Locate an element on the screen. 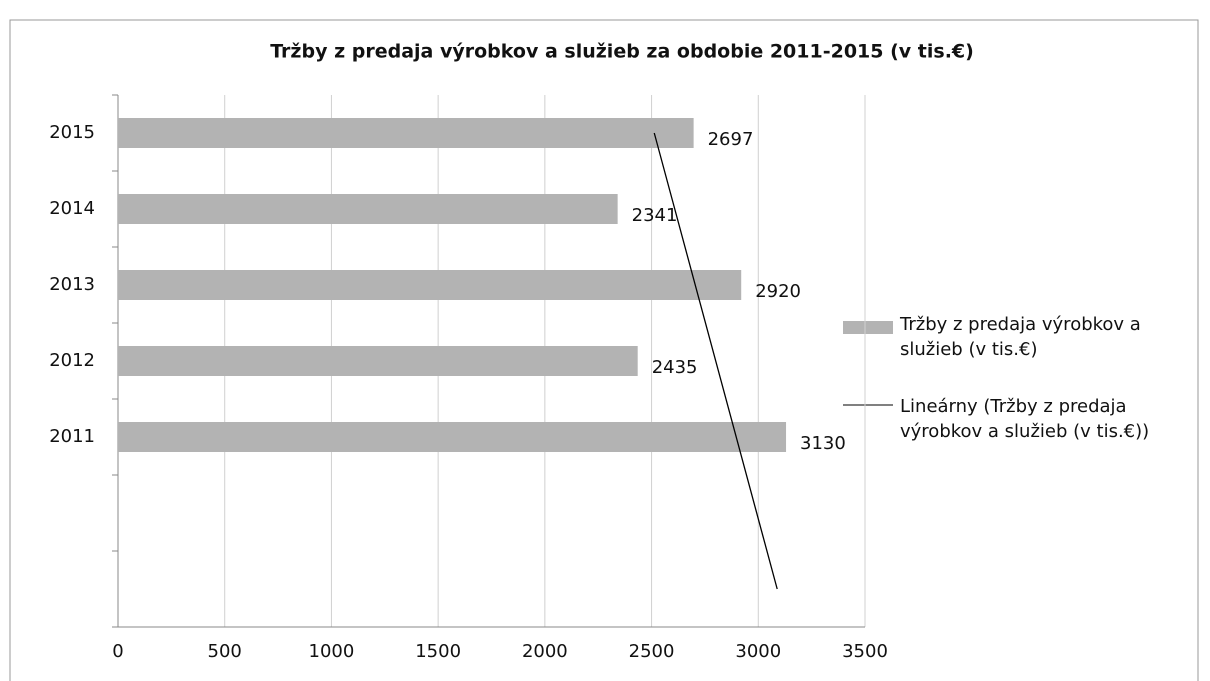  data-label: 2920 is located at coordinates (778, 291).